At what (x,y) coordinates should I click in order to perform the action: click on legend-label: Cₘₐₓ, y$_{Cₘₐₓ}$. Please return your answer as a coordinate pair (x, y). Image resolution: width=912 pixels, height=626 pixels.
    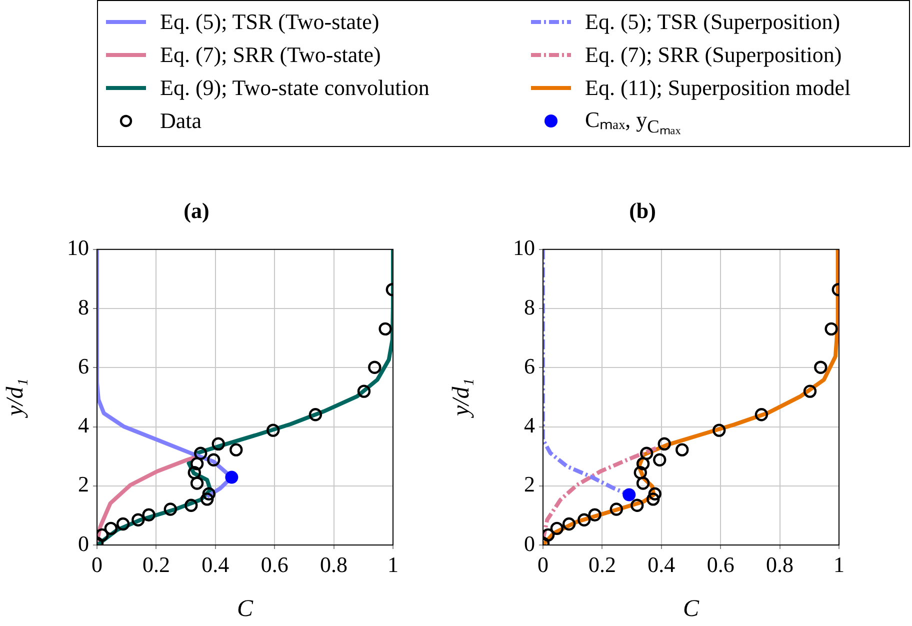
    Looking at the image, I should click on (633, 122).